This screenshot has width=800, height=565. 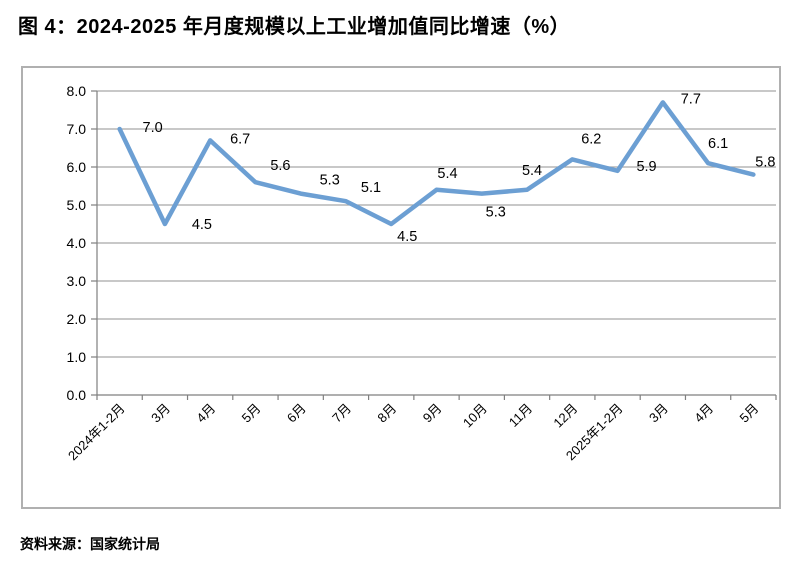 What do you see at coordinates (646, 167) in the screenshot?
I see `data-point-label: 5.9` at bounding box center [646, 167].